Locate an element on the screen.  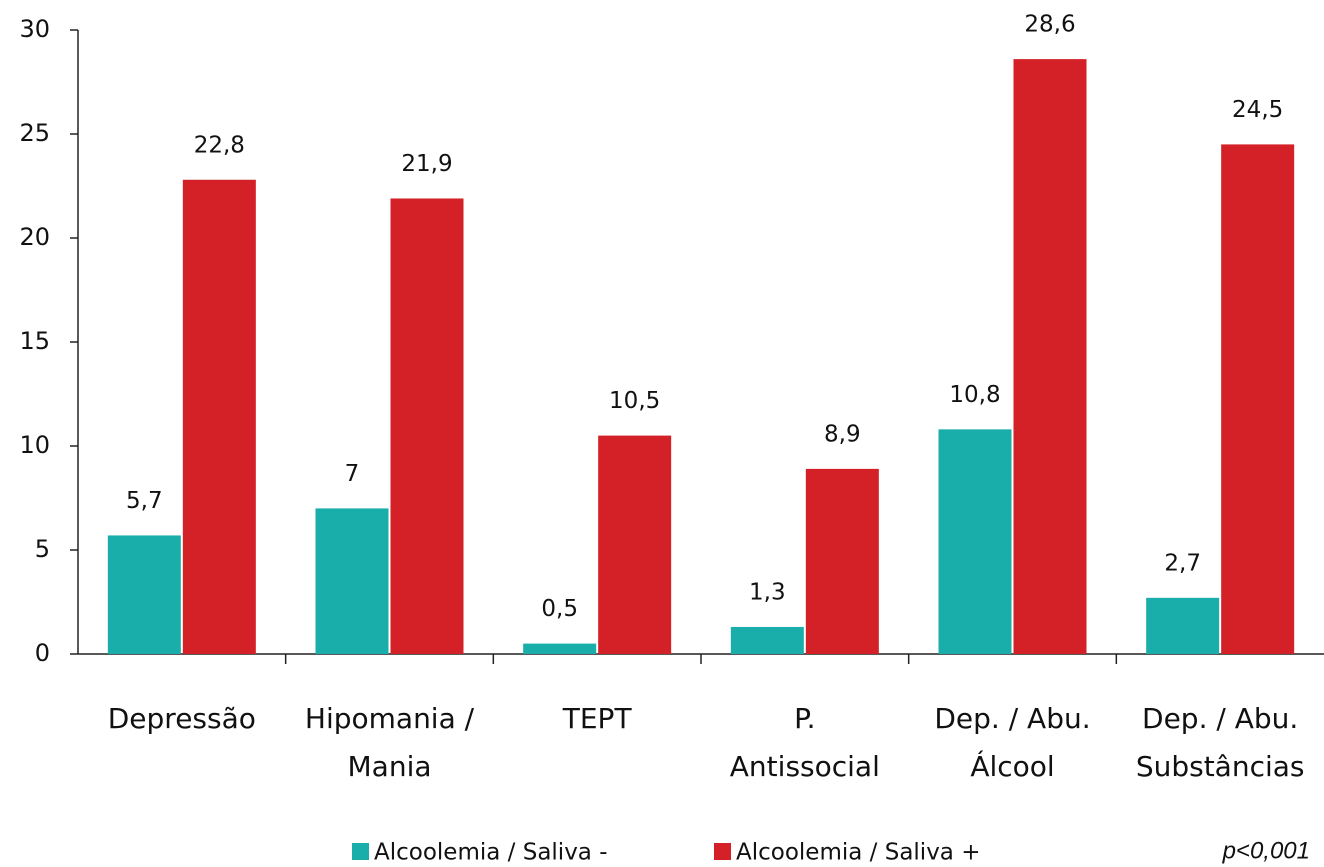
x-tick-label: Dep. / Abu. Álcool is located at coordinates (1012, 742).